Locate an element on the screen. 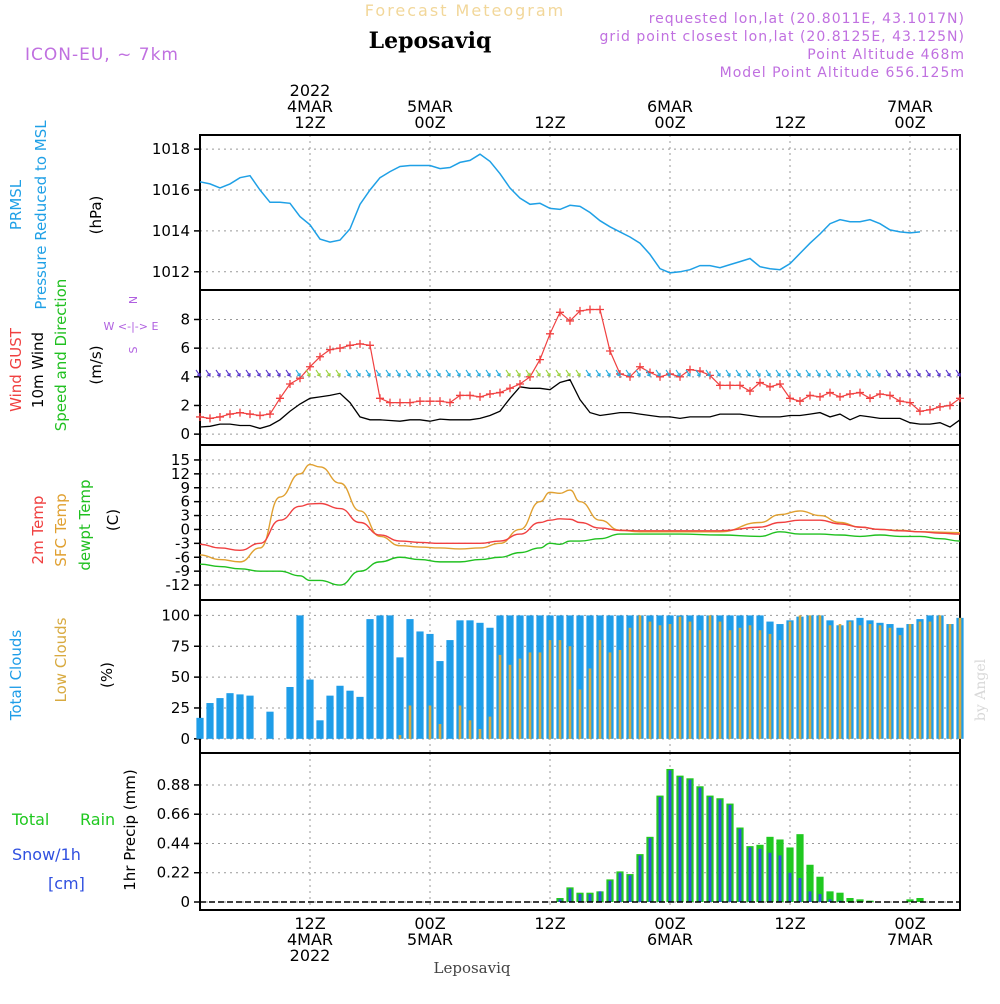 This screenshot has height=1004, width=1000. model-altitude: Model Point Altitude 656.125m is located at coordinates (842, 73).